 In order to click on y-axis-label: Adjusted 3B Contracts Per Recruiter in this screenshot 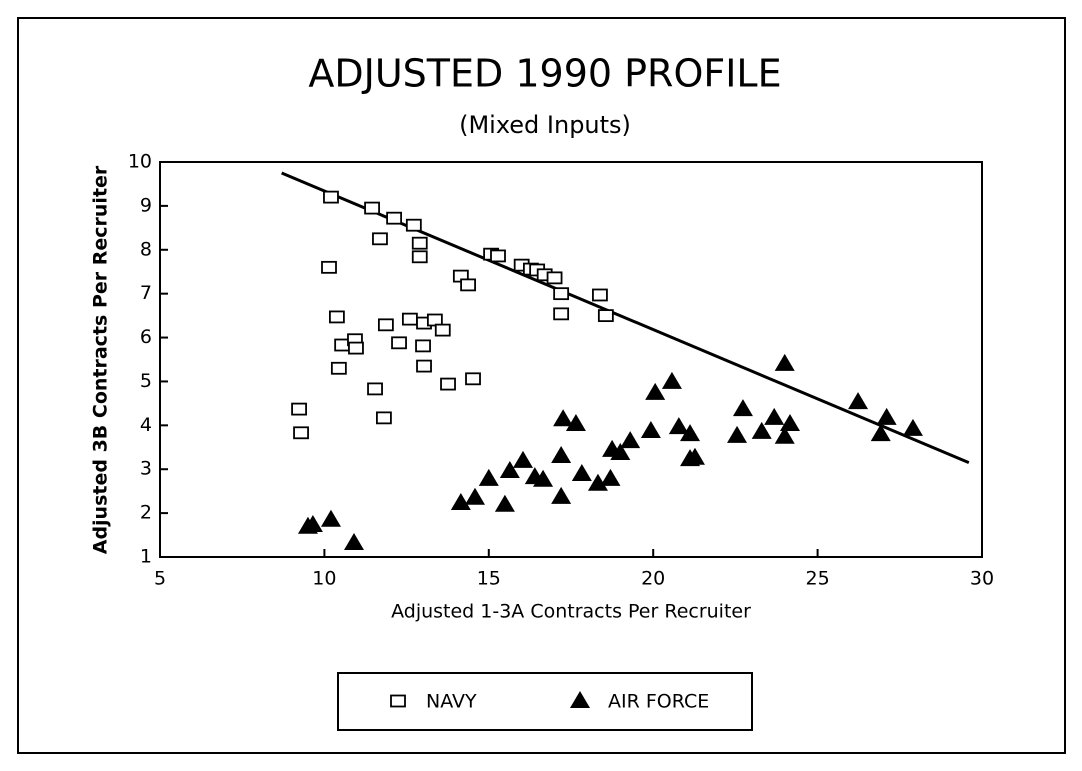, I will do `click(101, 359)`.